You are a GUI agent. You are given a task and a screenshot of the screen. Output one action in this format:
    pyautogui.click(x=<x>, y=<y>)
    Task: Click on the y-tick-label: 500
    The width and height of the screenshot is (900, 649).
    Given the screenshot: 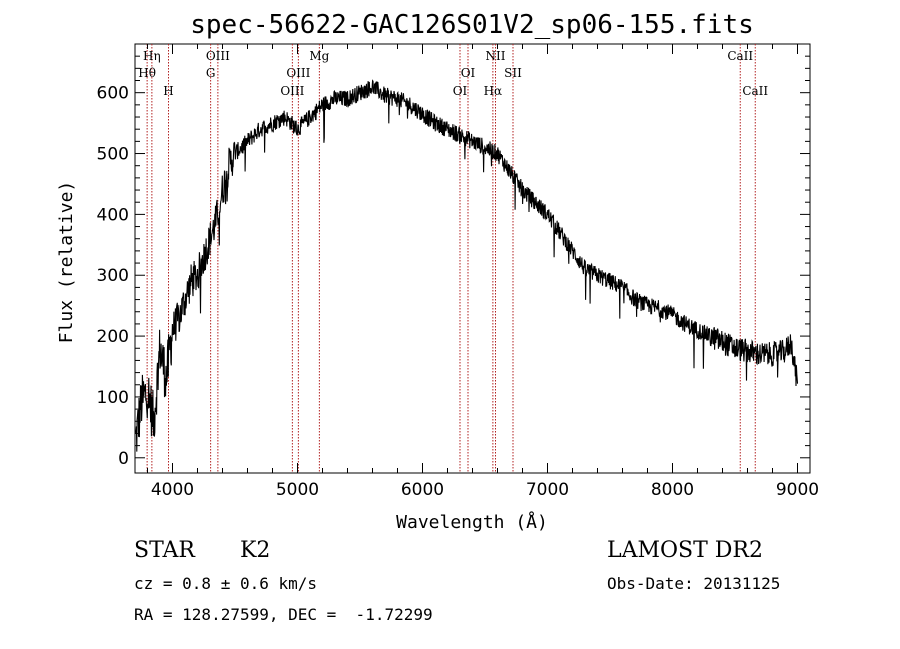 What is the action you would take?
    pyautogui.click(x=113, y=155)
    